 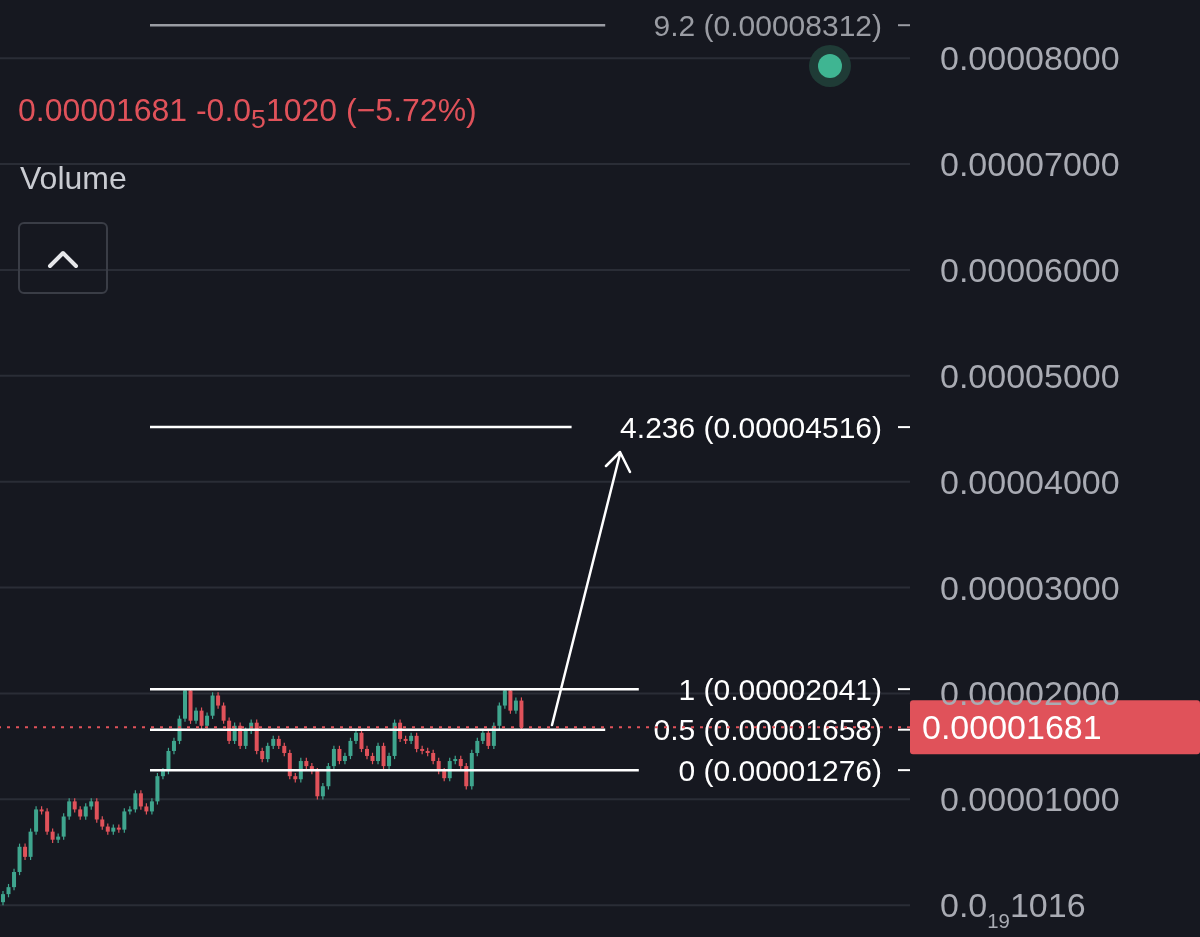 I want to click on ref-line-label: 0.5 (0.00001658), so click(x=767, y=730).